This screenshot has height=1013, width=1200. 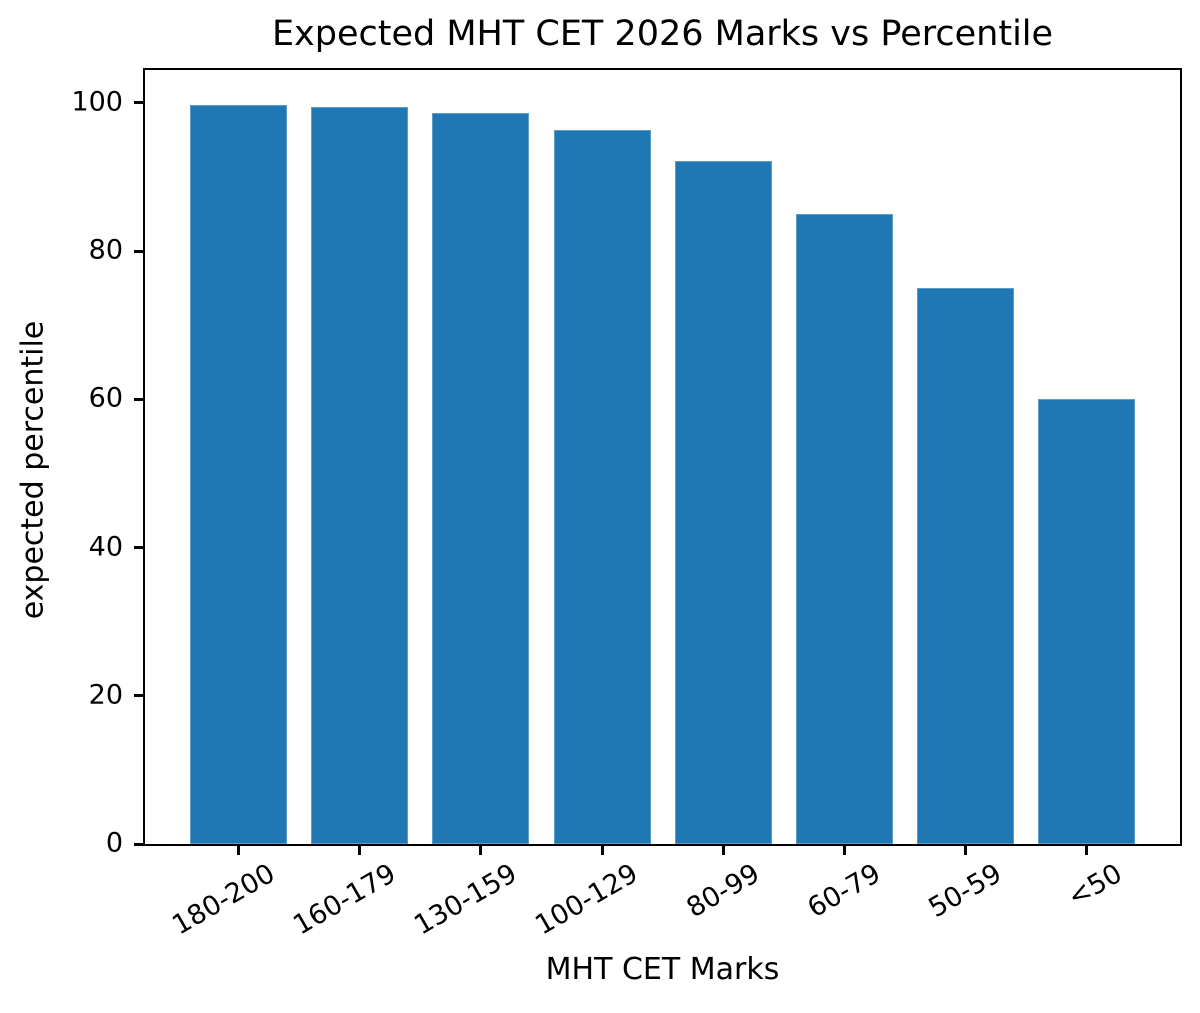 I want to click on y-tick-label: 20, so click(x=105, y=695).